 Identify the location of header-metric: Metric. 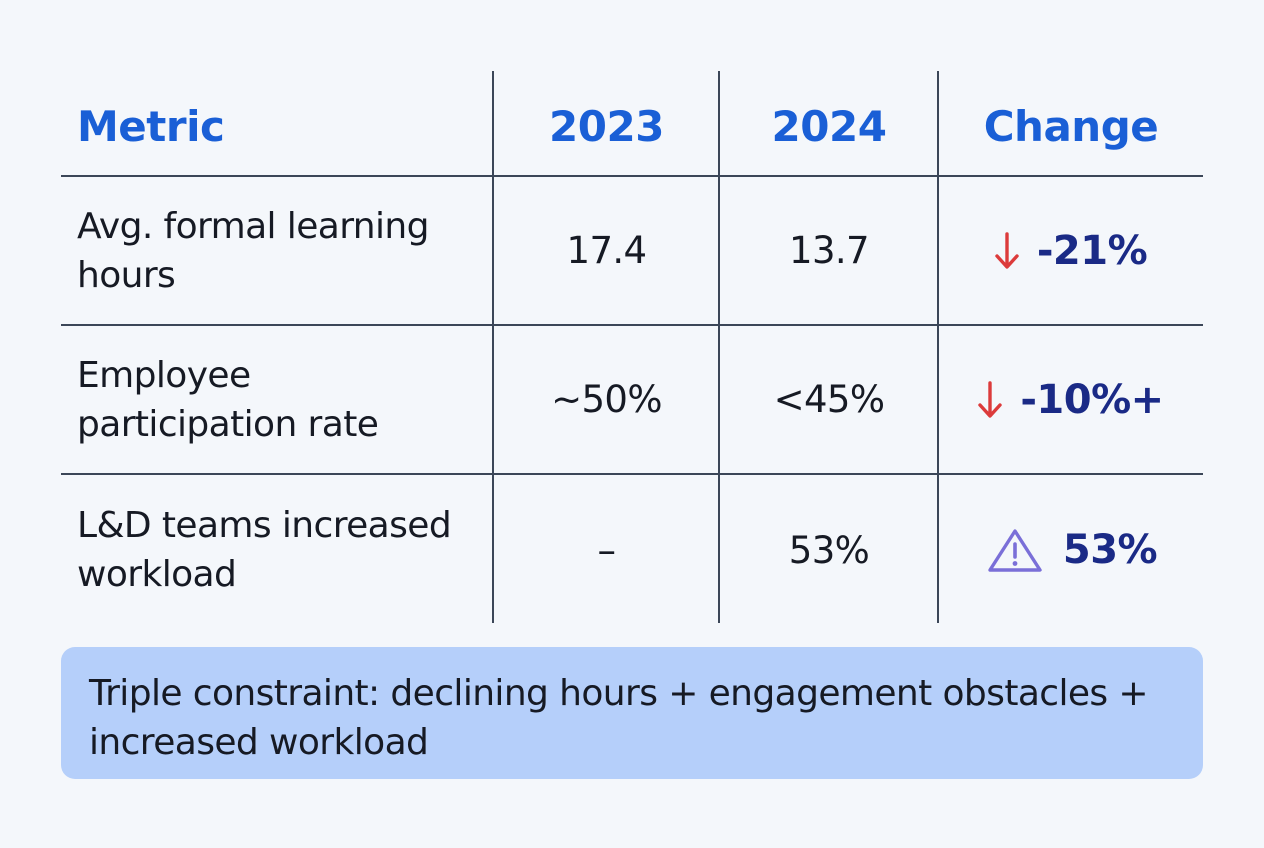
(151, 126).